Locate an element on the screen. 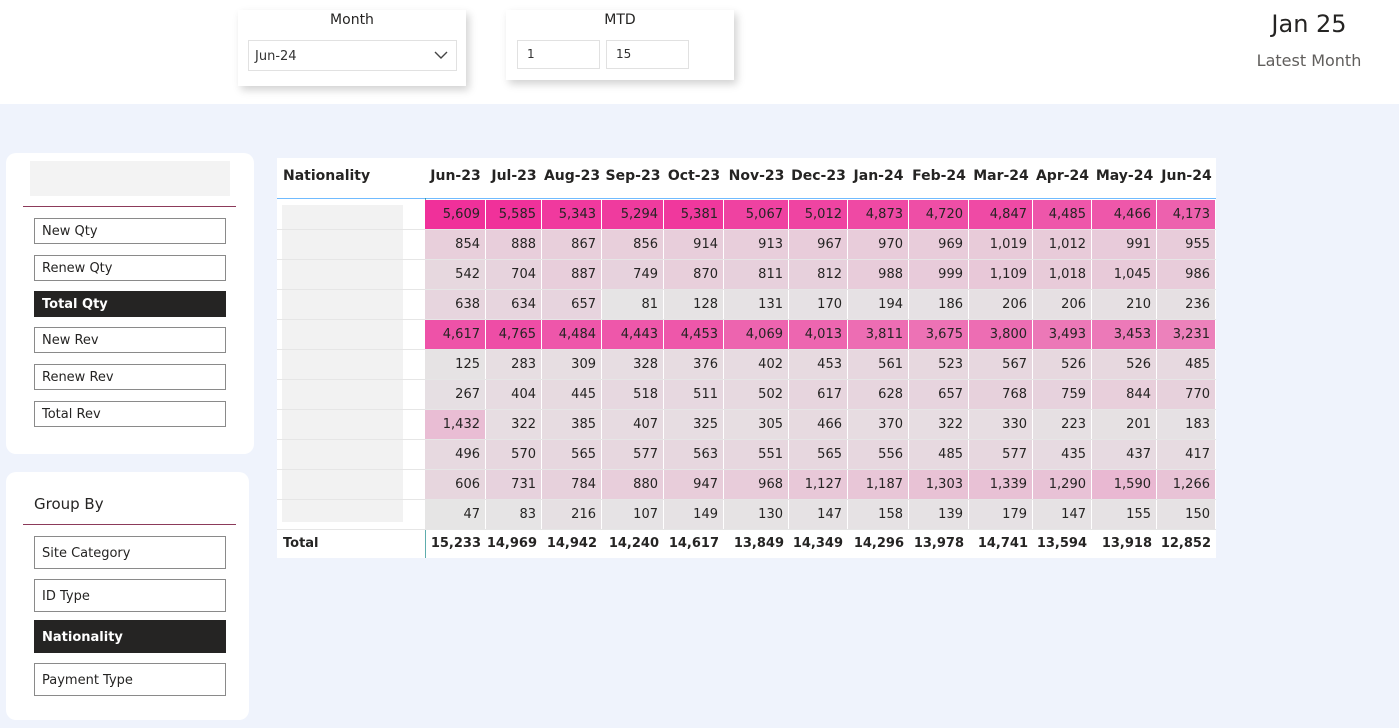 This screenshot has height=728, width=1399. matrix-cell: 551 is located at coordinates (756, 454).